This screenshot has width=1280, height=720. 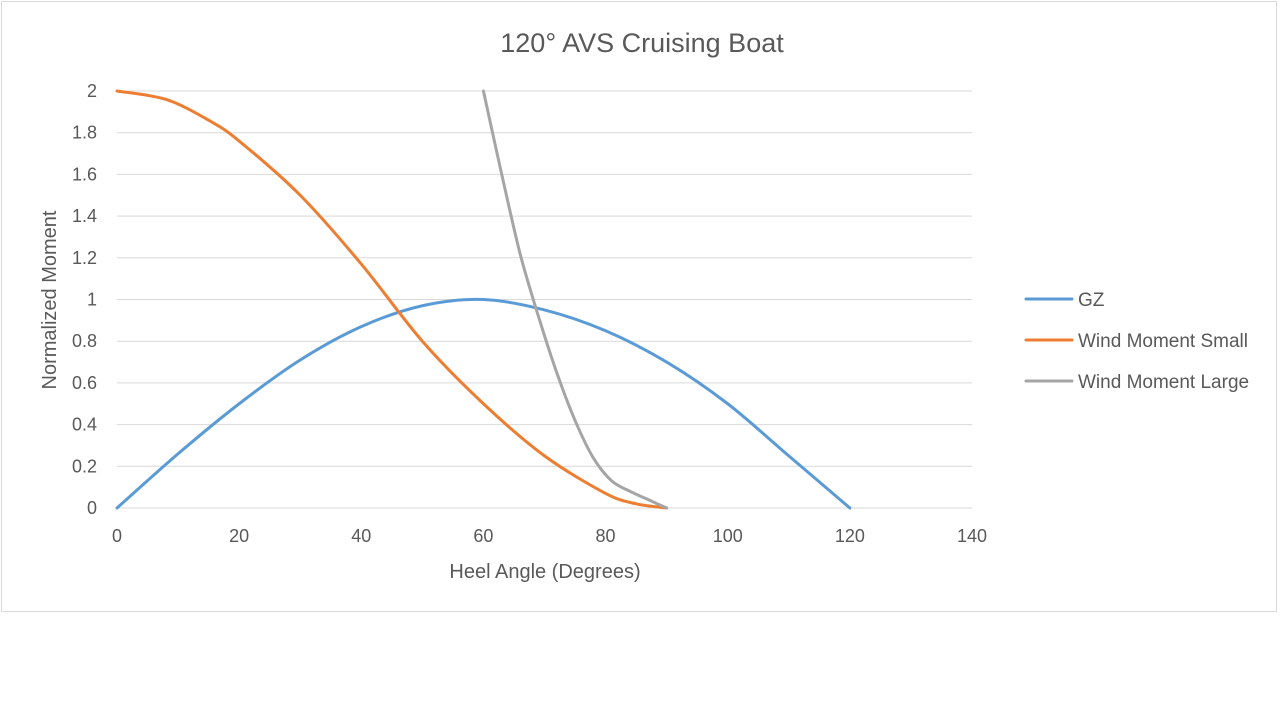 What do you see at coordinates (642, 43) in the screenshot?
I see `chart-title: 120° AVS Cruising Boat` at bounding box center [642, 43].